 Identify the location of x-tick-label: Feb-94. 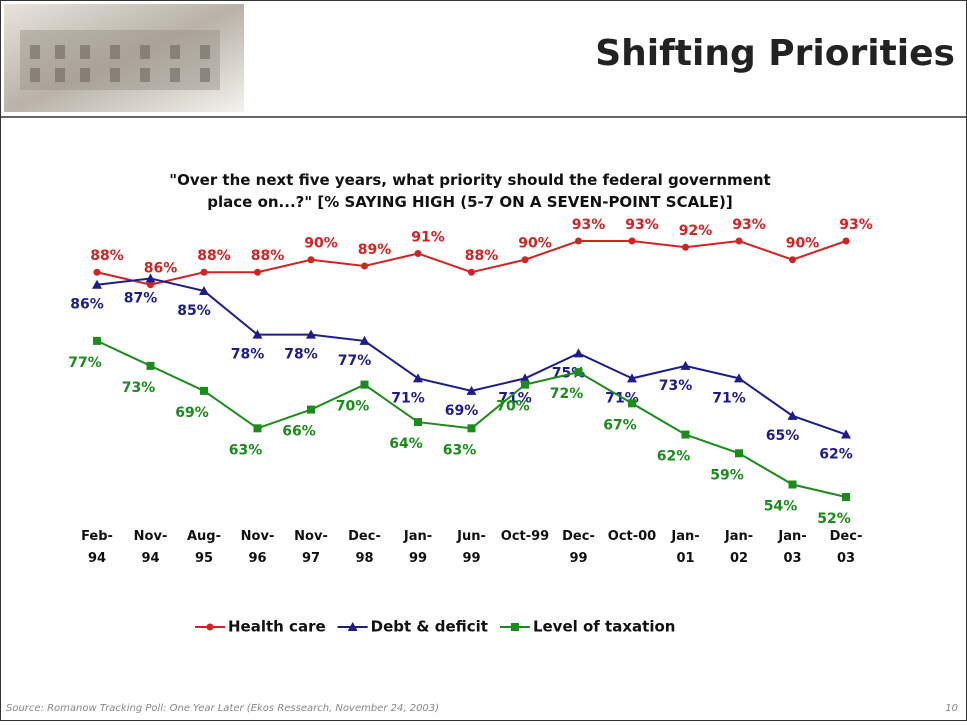
(97, 547).